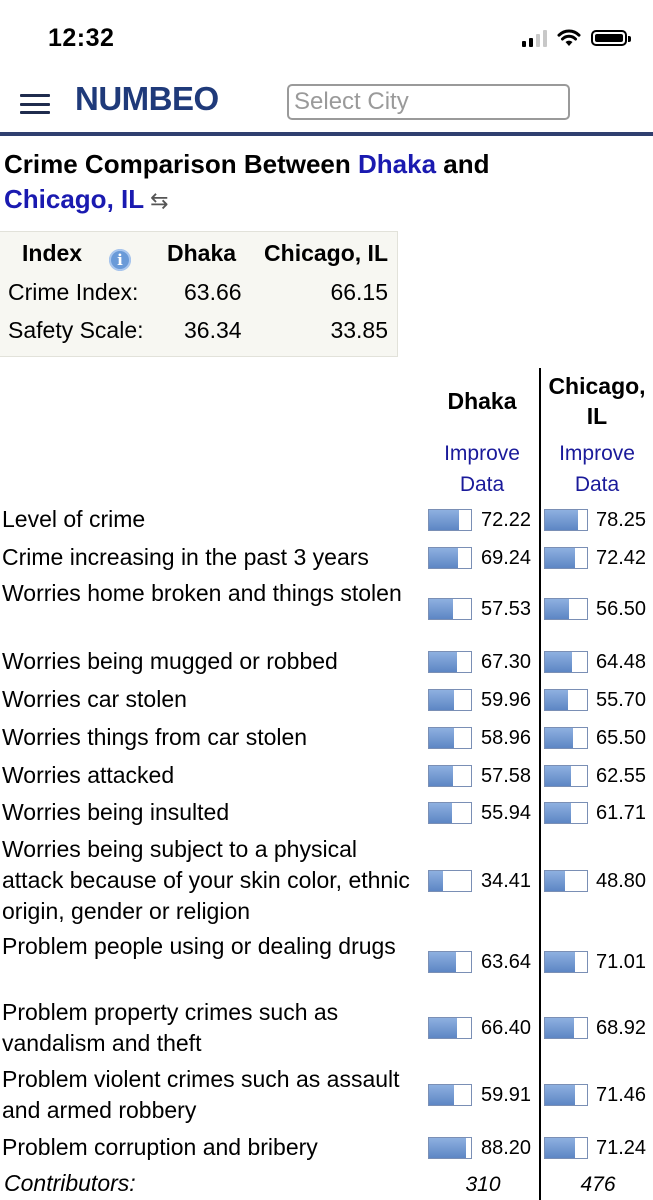 The width and height of the screenshot is (653, 1200). What do you see at coordinates (540, 784) in the screenshot?
I see `column-divider` at bounding box center [540, 784].